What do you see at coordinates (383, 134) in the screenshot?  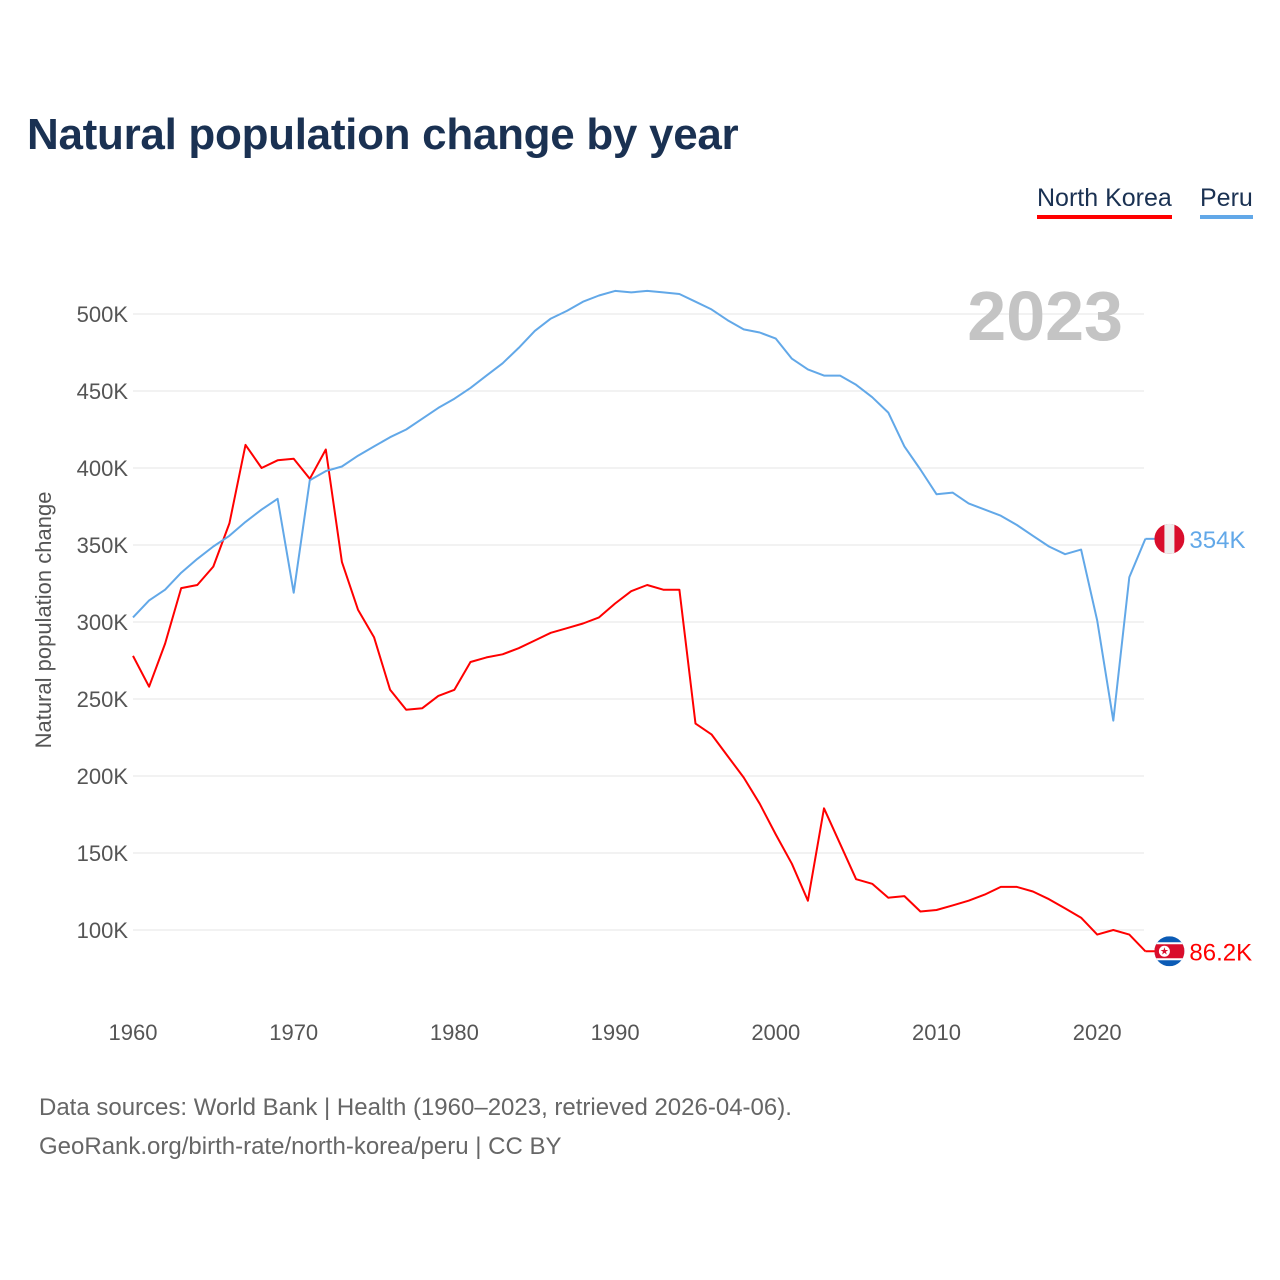 I see `chart-title: Natural population change by year` at bounding box center [383, 134].